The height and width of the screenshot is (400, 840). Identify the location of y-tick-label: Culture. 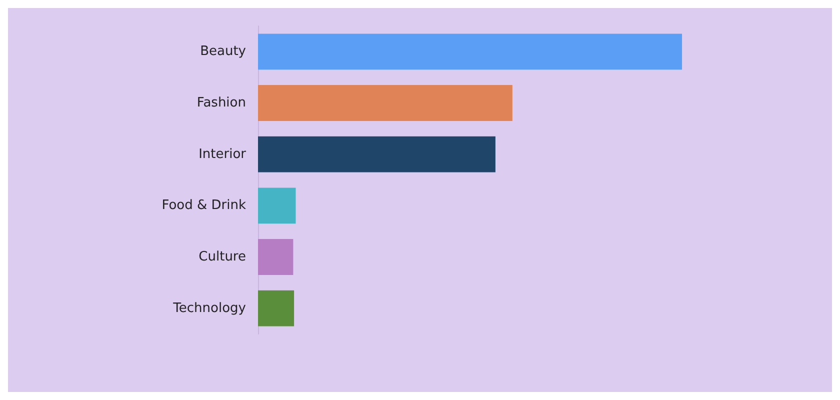
(222, 257).